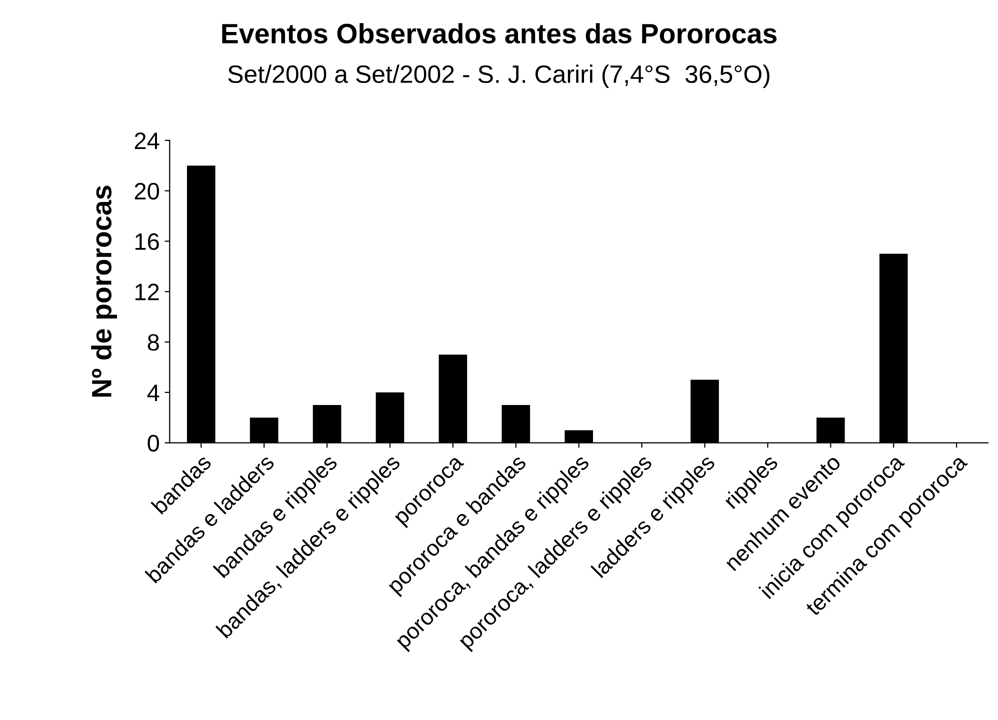 Image resolution: width=998 pixels, height=720 pixels. I want to click on y-axis-title: Nº de pororocas, so click(104, 291).